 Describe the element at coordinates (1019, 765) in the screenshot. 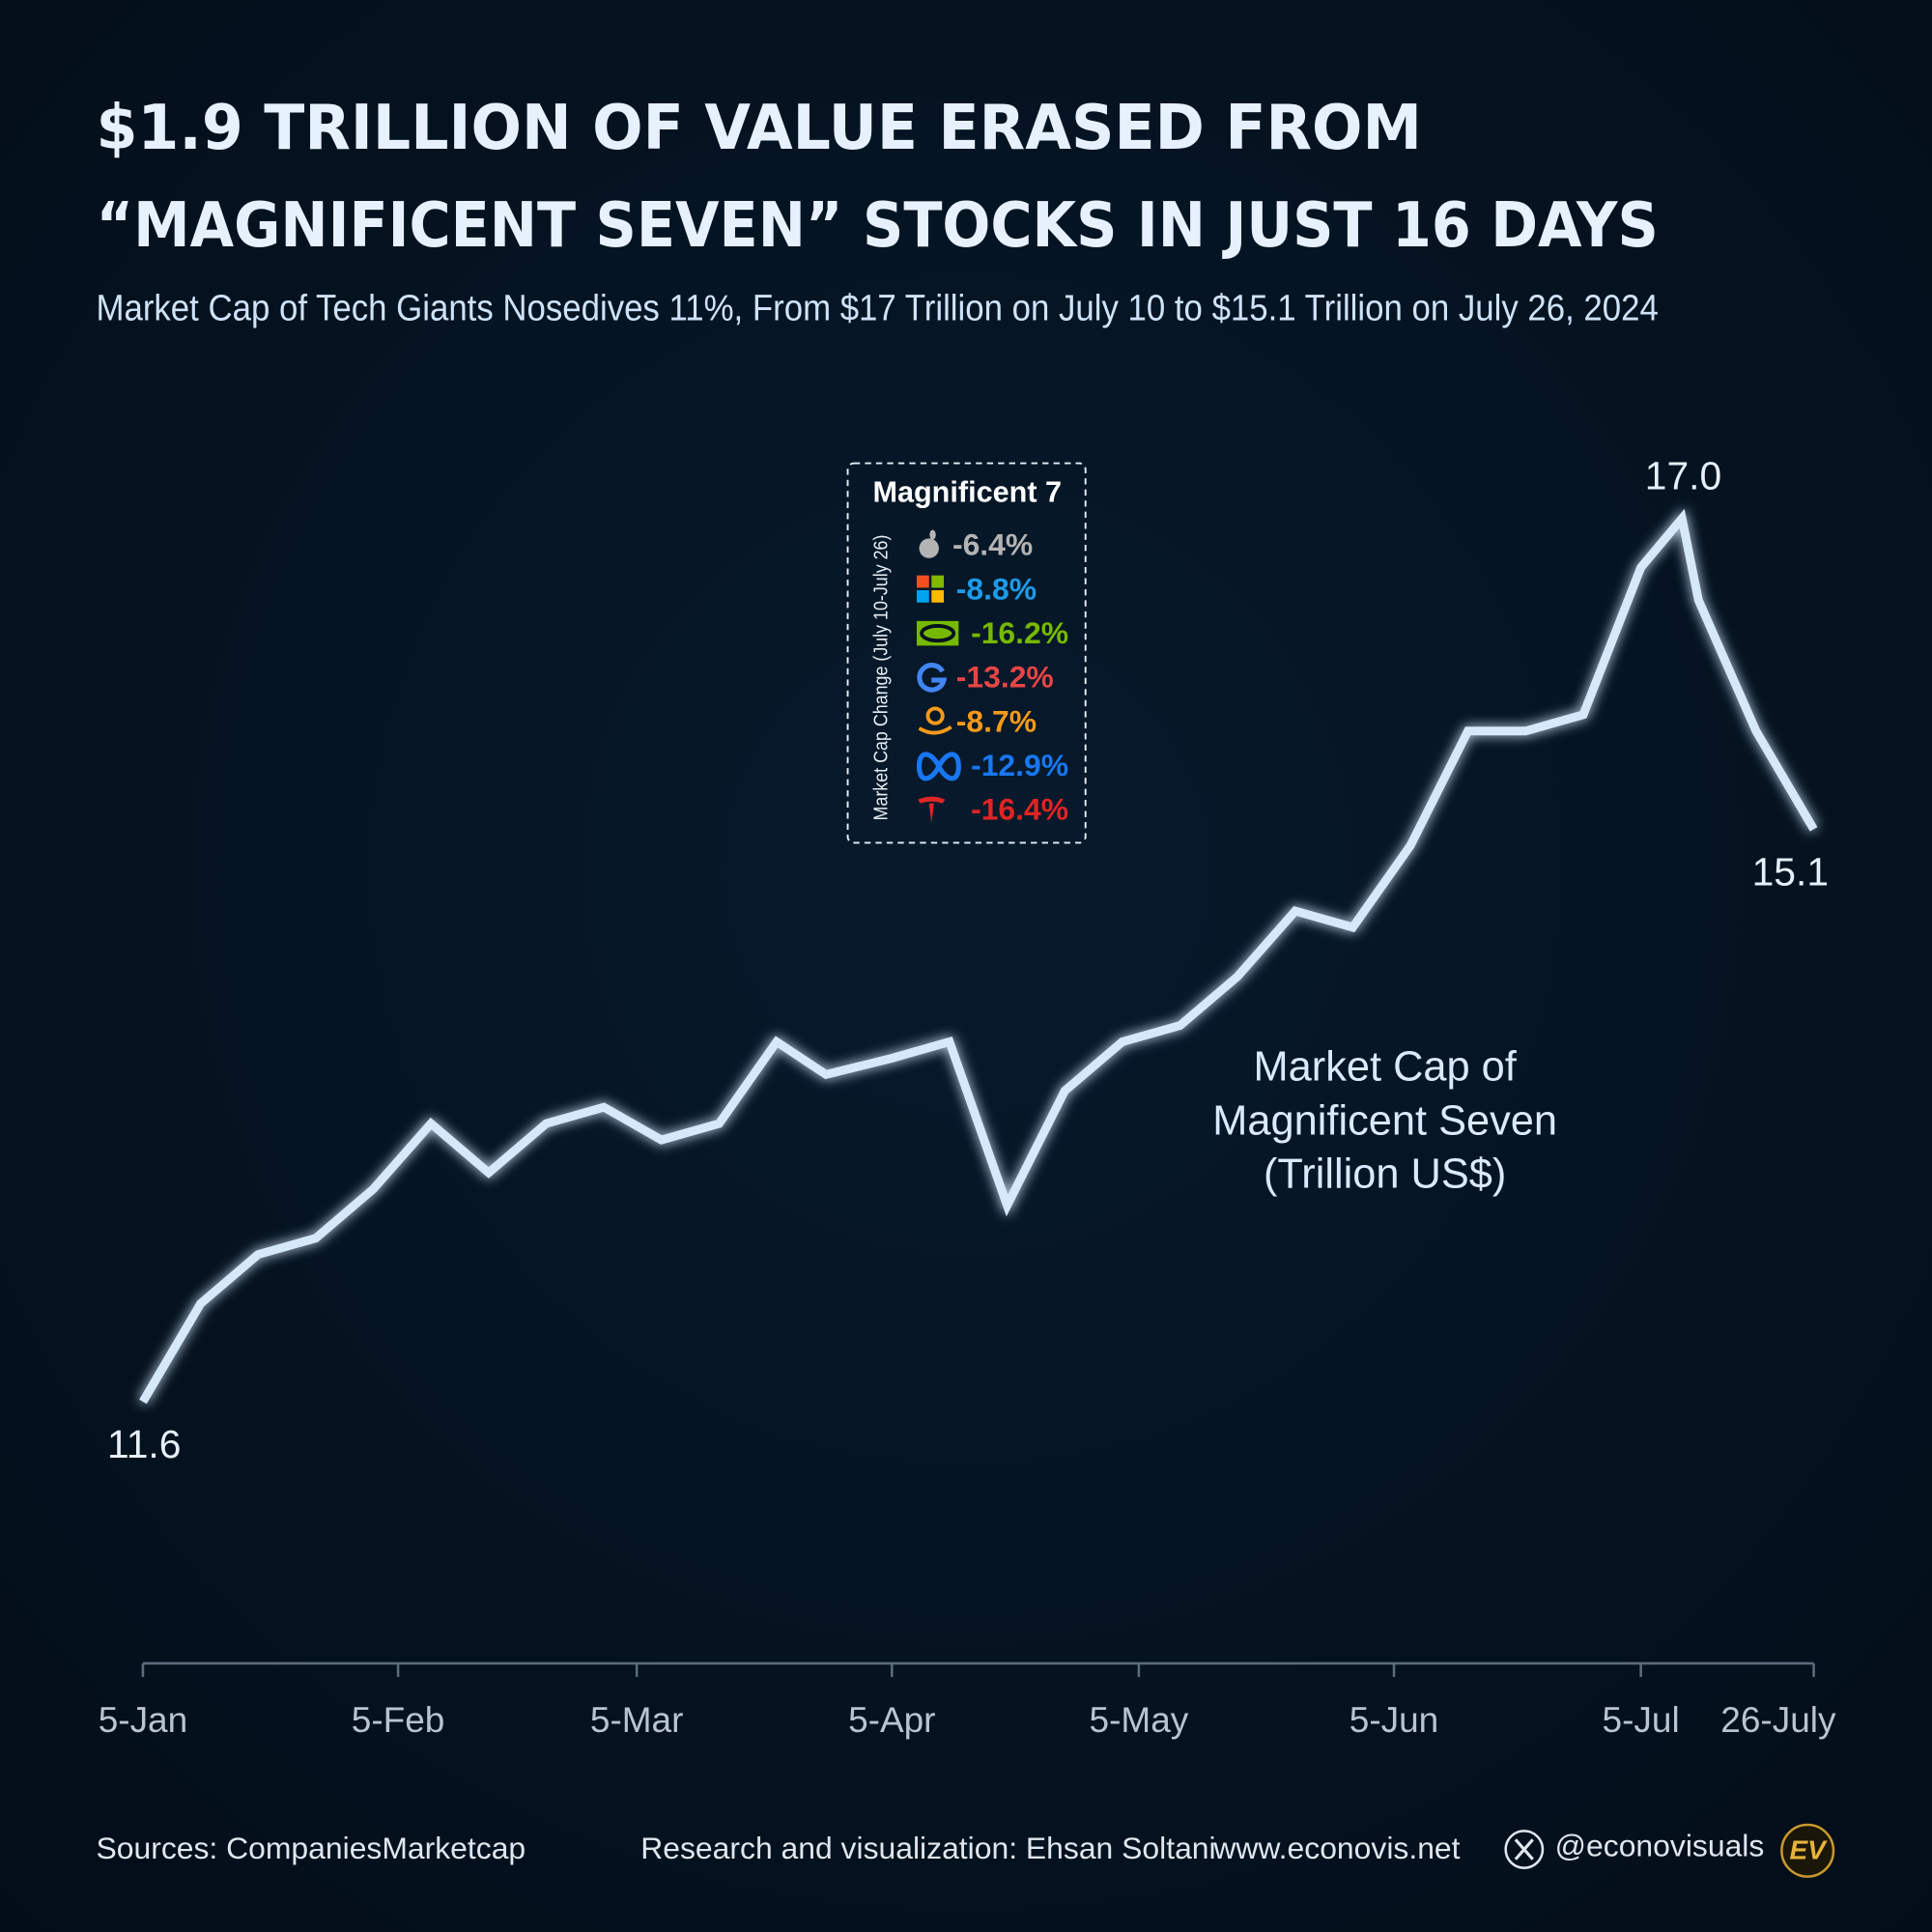

I see `legend-value: -12.9%` at that location.